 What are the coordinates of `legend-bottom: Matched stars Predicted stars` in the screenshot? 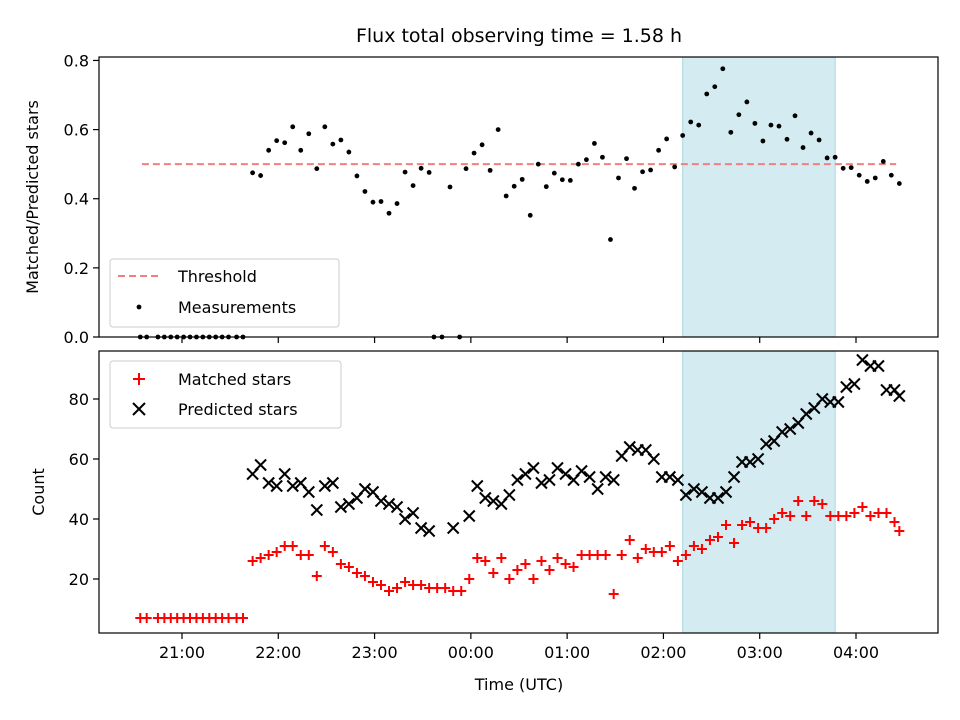 It's located at (225, 394).